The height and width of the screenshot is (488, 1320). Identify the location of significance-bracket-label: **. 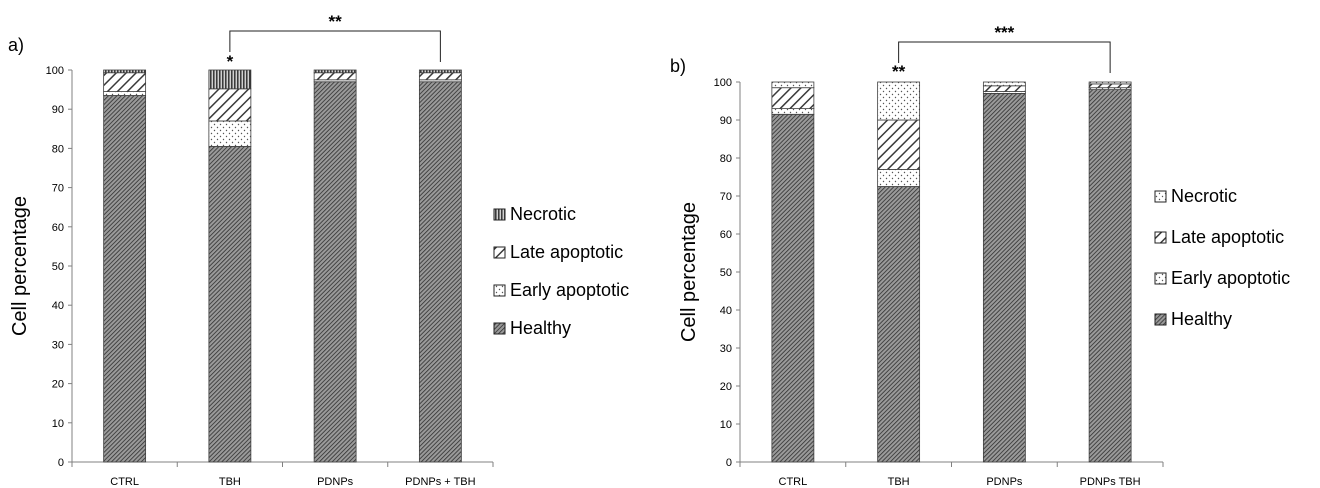
(336, 21).